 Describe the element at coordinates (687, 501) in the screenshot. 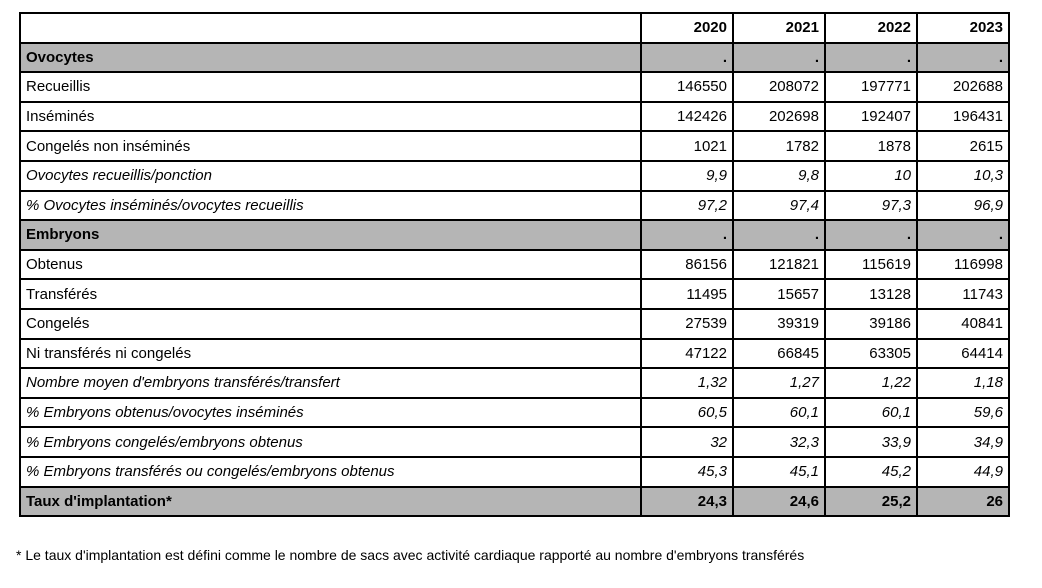

I see `value-cell: 24,3` at that location.